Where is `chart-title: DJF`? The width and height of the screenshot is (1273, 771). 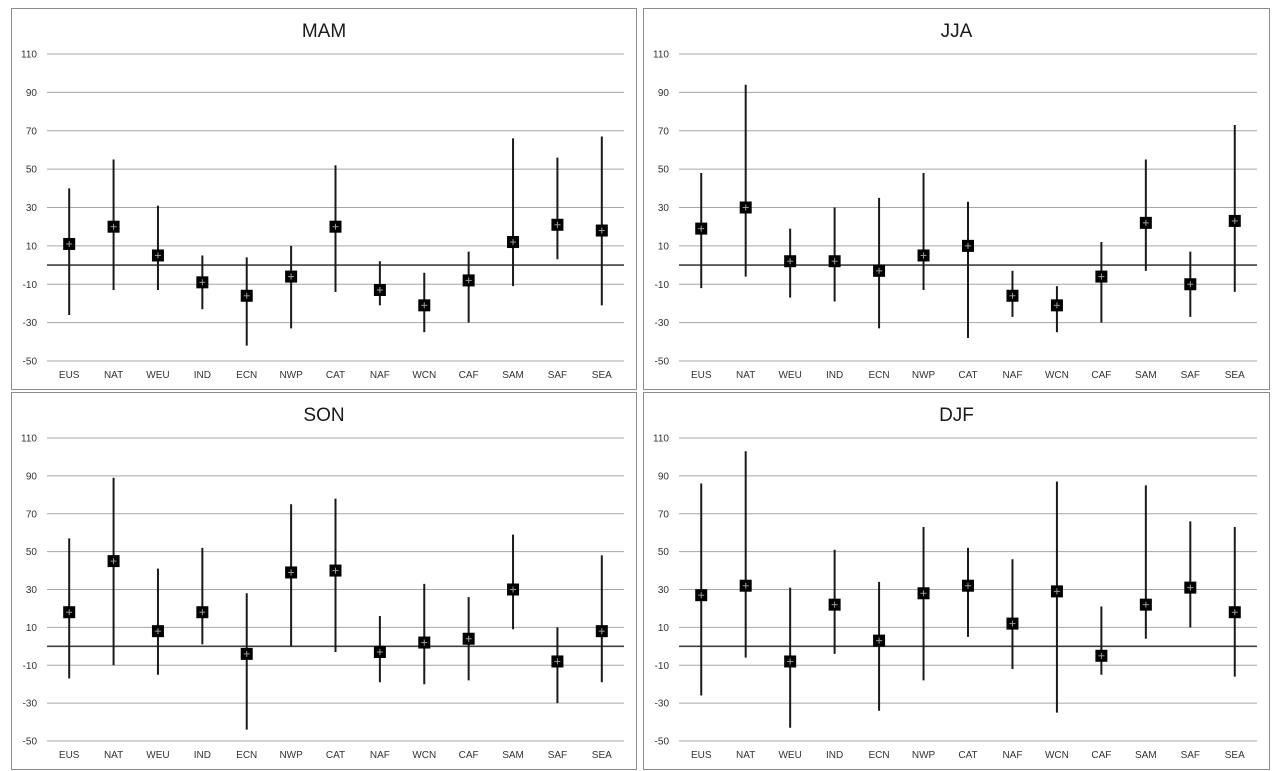
chart-title: DJF is located at coordinates (956, 415).